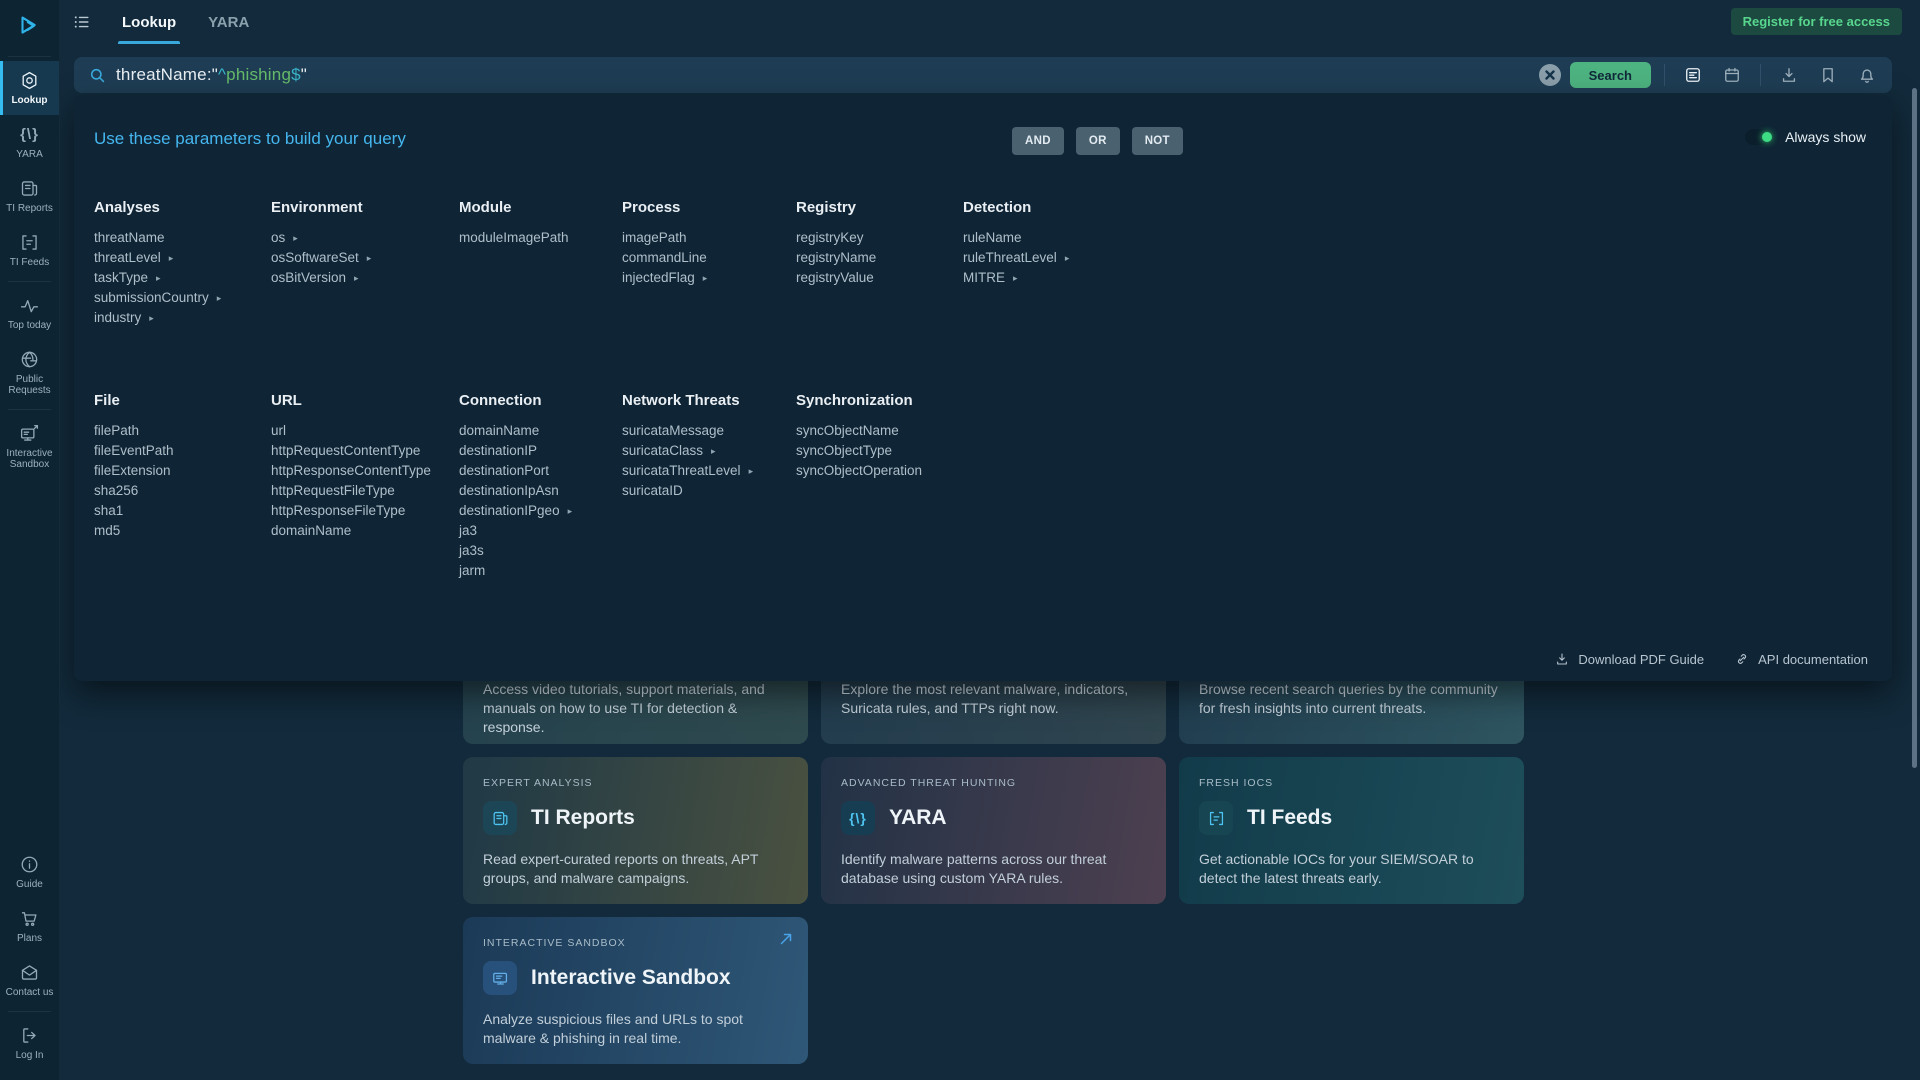 This screenshot has height=1080, width=1920. What do you see at coordinates (709, 451) in the screenshot?
I see `param-item-suricataClass: suricataClass ▸` at bounding box center [709, 451].